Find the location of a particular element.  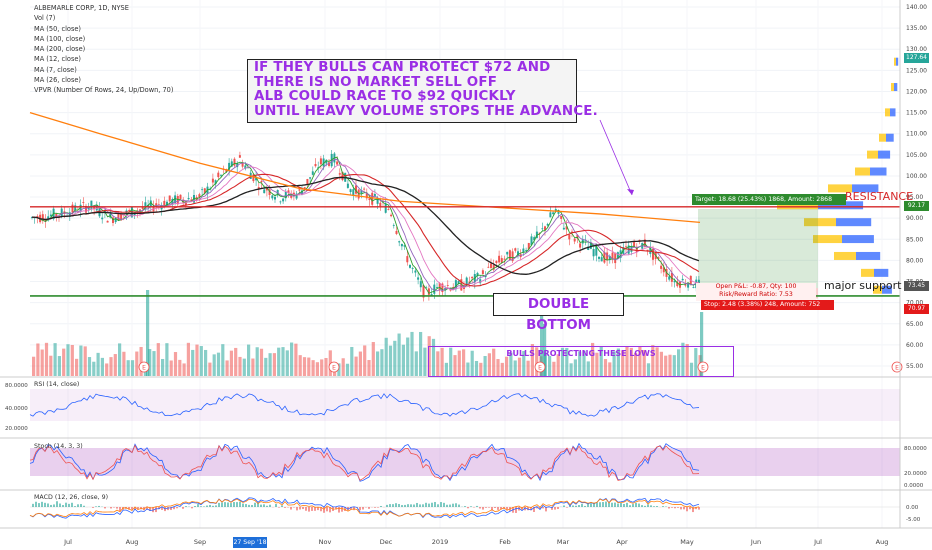

callout-line: IF THEY BULLS CAN PROTECT $72 AND is located at coordinates (402, 67).